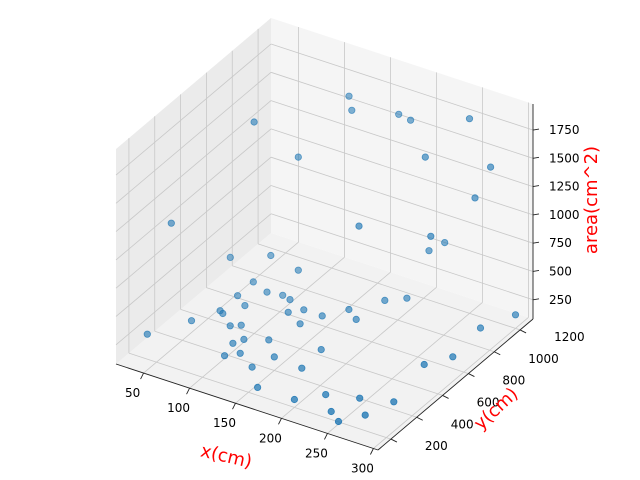  I want to click on x-axis-line, so click(247, 407).